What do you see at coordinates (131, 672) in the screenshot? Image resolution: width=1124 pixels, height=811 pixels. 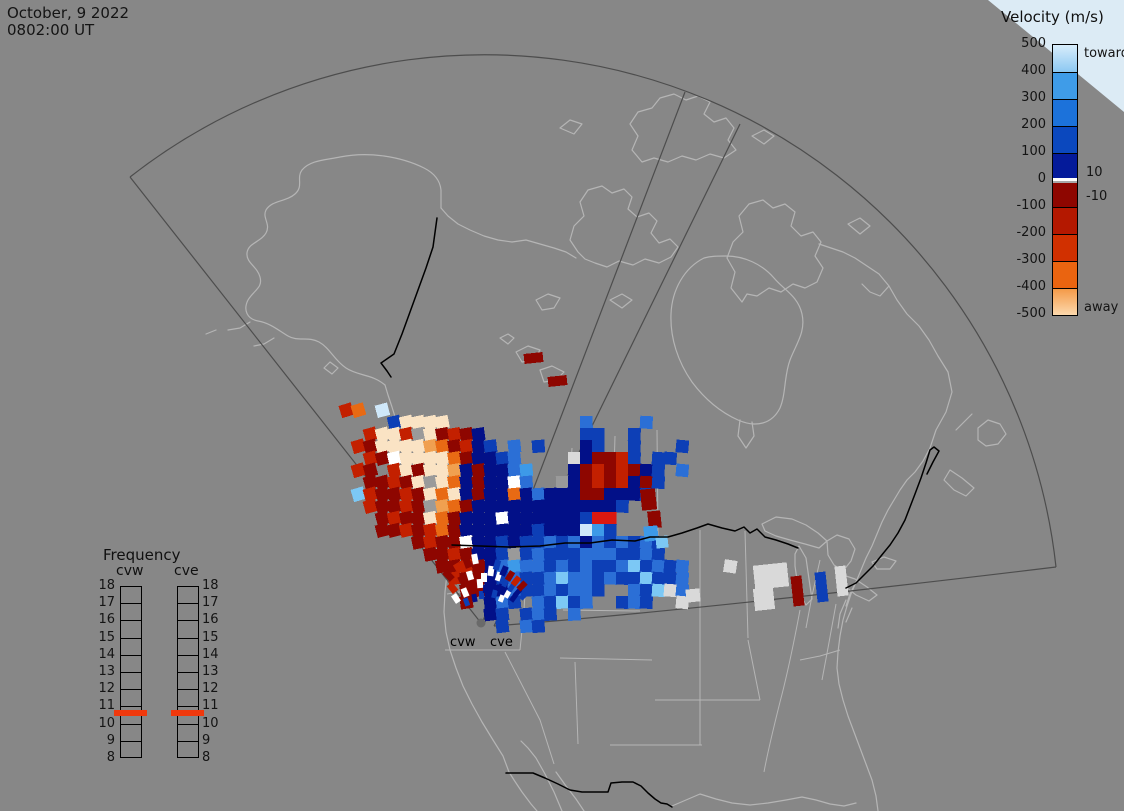 I see `freq-ladder-cvw` at bounding box center [131, 672].